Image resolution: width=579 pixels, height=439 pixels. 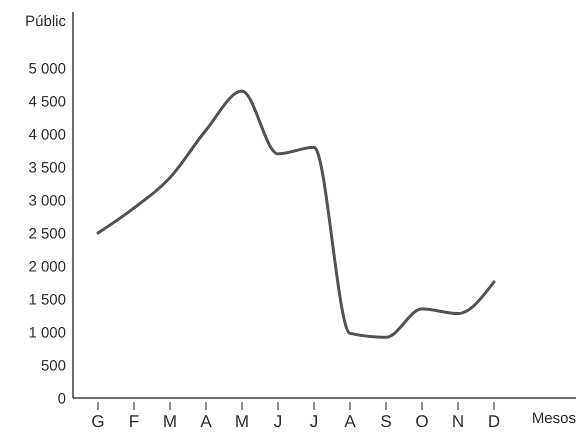 What do you see at coordinates (53, 365) in the screenshot?
I see `y-tick-label: 500` at bounding box center [53, 365].